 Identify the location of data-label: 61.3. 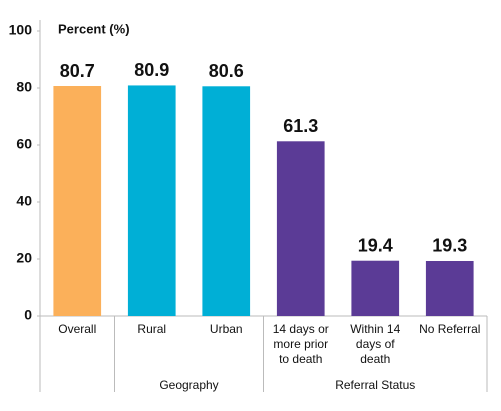
(300, 126).